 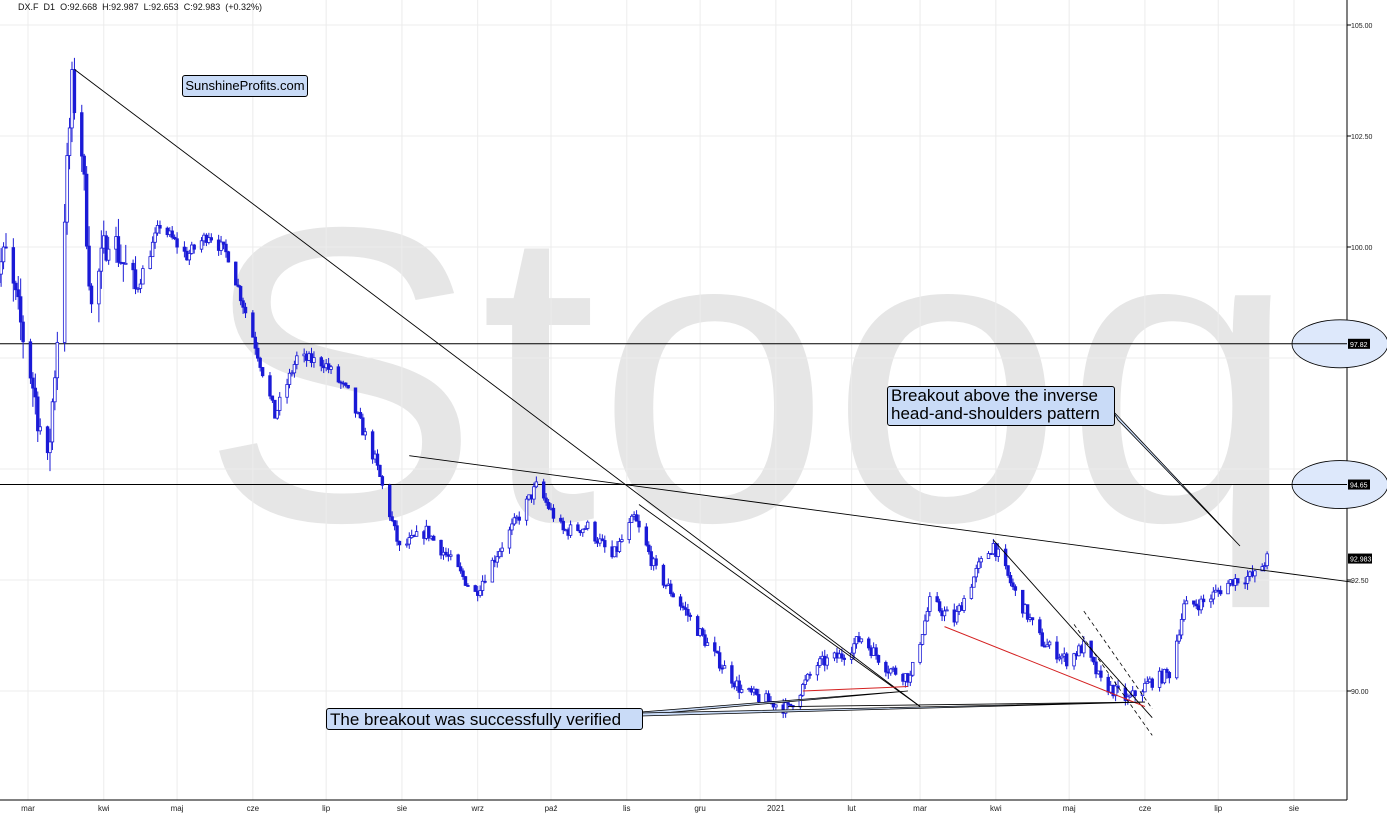 I want to click on x-tick-label: lis, so click(x=627, y=808).